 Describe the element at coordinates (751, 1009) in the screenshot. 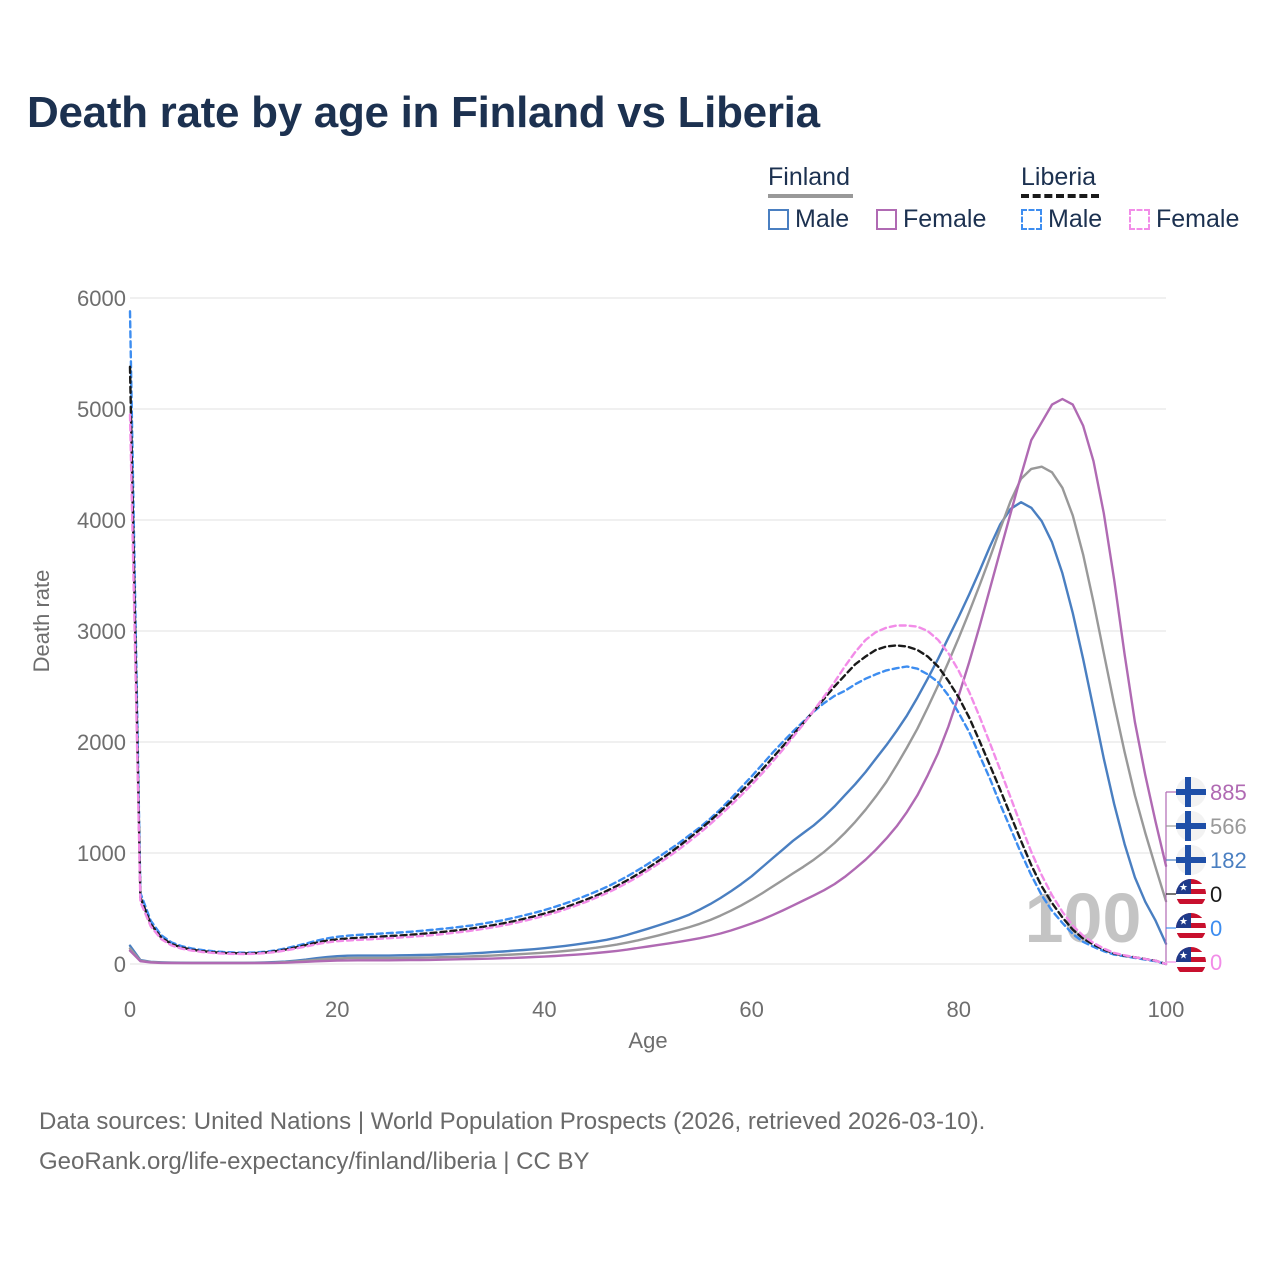

I see `x-tick-label: 60` at that location.